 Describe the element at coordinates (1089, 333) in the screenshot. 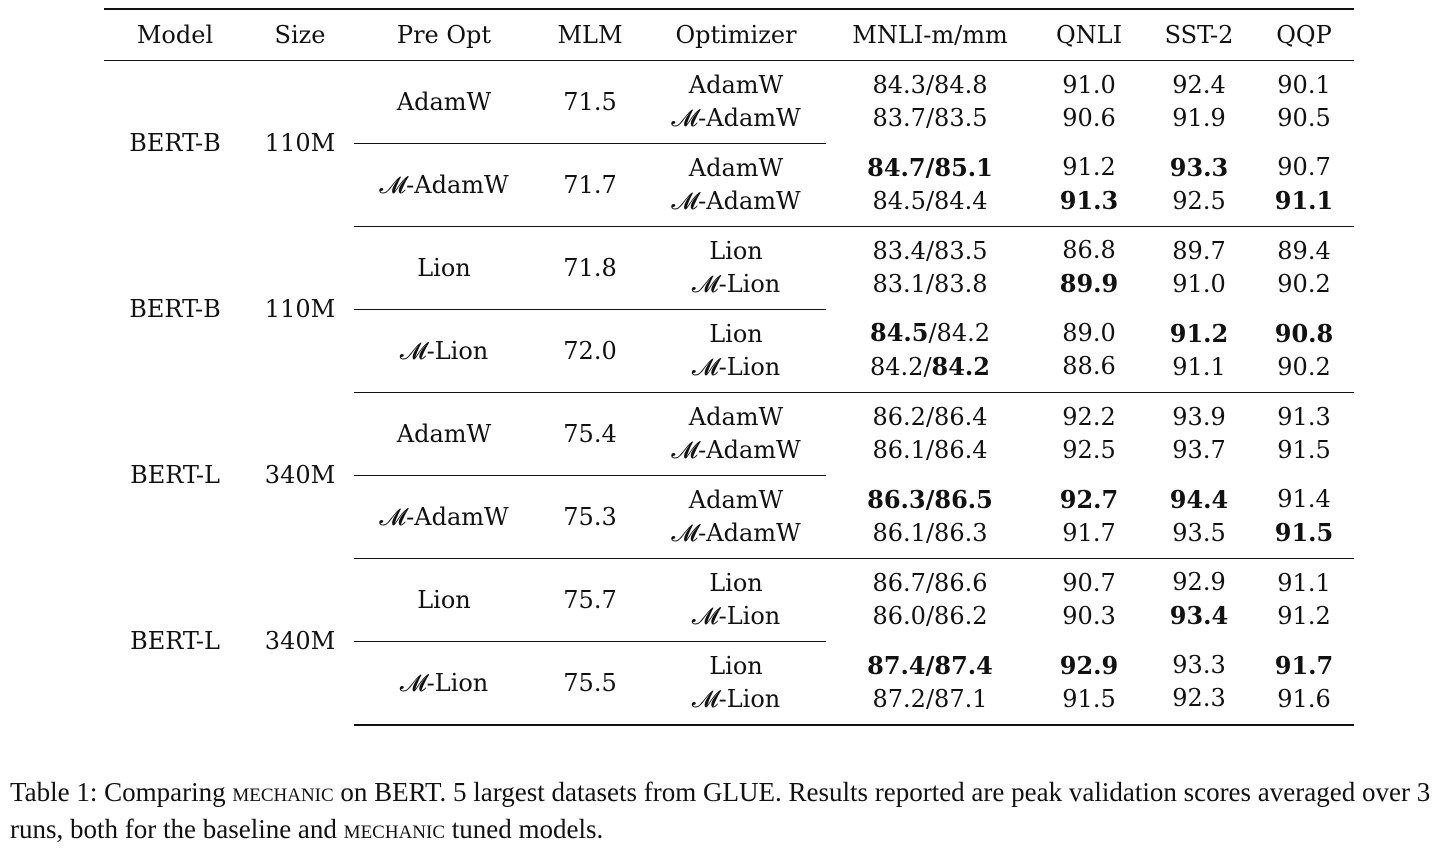

I see `qnli-value: 89.0` at that location.